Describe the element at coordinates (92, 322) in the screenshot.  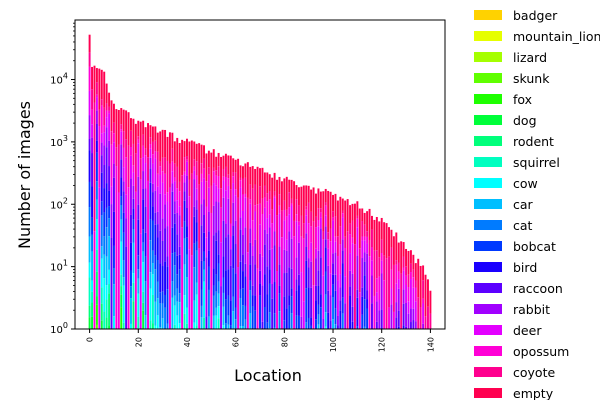
I see `bar-segment-dog` at that location.